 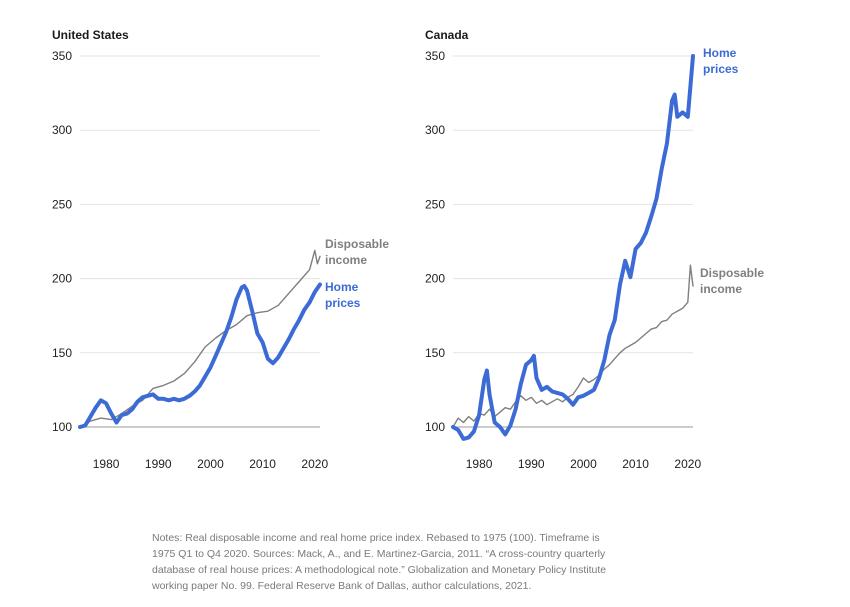 What do you see at coordinates (357, 244) in the screenshot?
I see `us-income-label-line1: Disposable` at bounding box center [357, 244].